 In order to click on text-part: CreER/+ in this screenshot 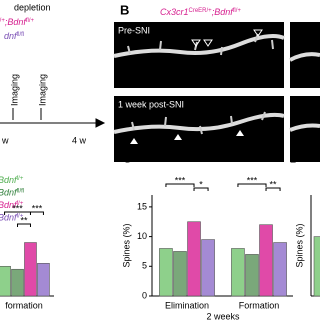, I will do `click(201, 11)`.